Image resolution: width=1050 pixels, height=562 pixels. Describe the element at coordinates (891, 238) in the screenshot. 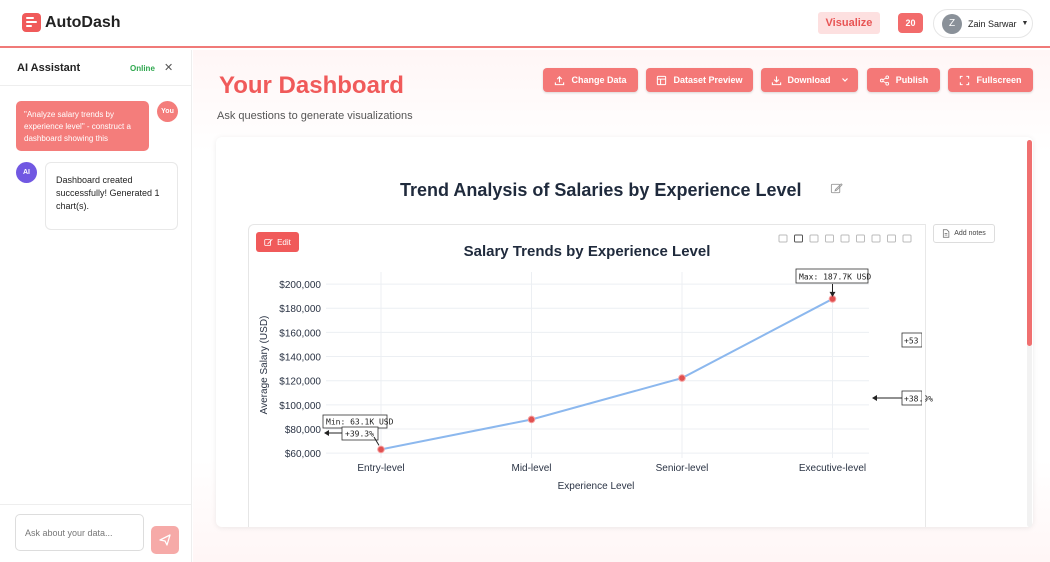

I see `autoscale-icon` at that location.